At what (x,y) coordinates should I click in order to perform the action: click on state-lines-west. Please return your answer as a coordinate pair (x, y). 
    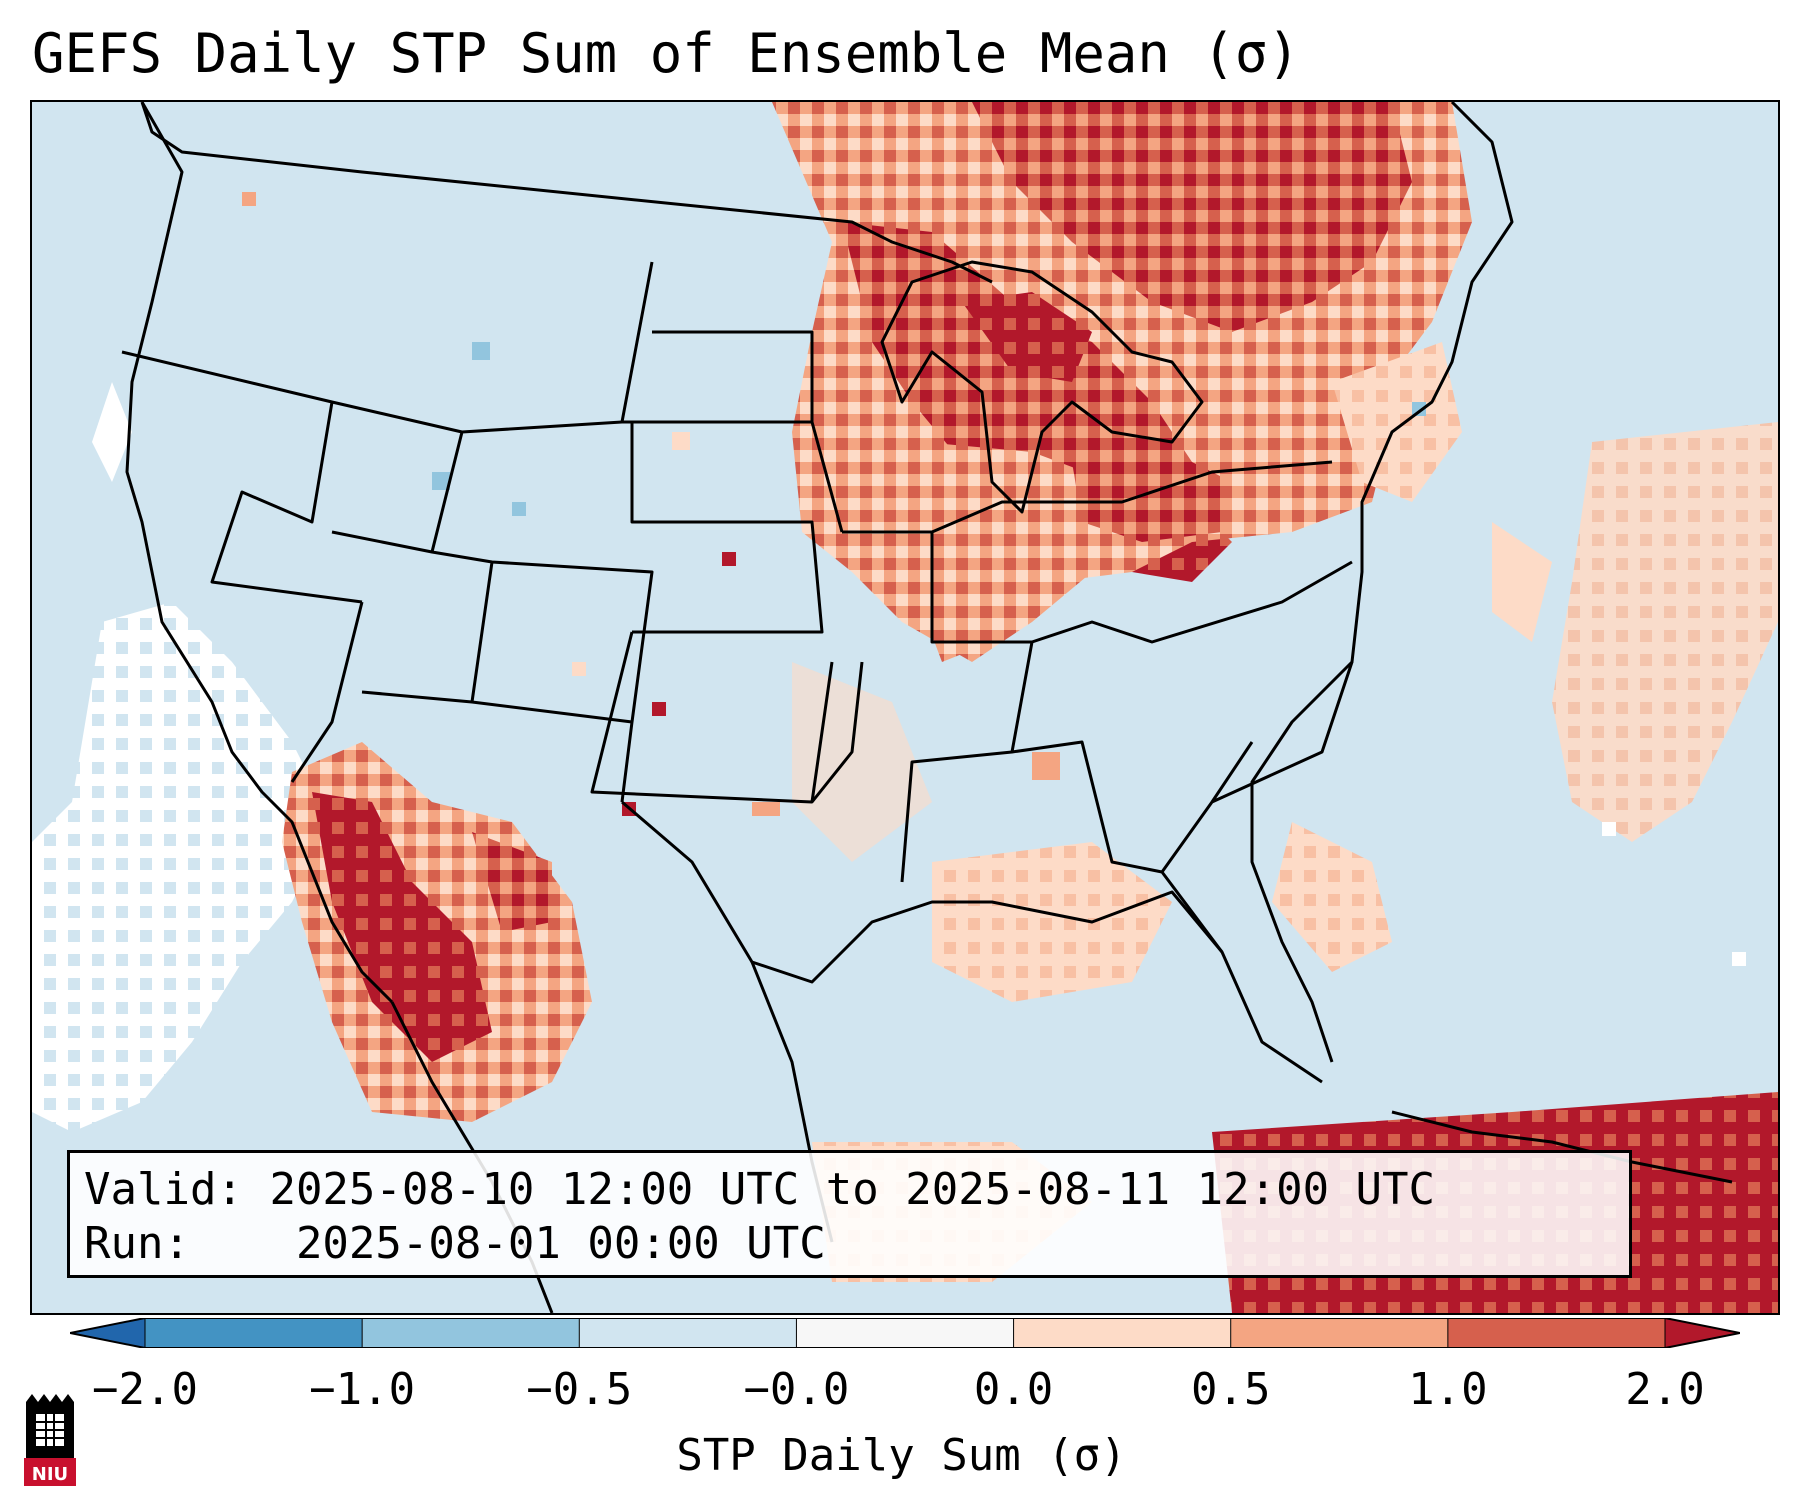
    Looking at the image, I should click on (421, 576).